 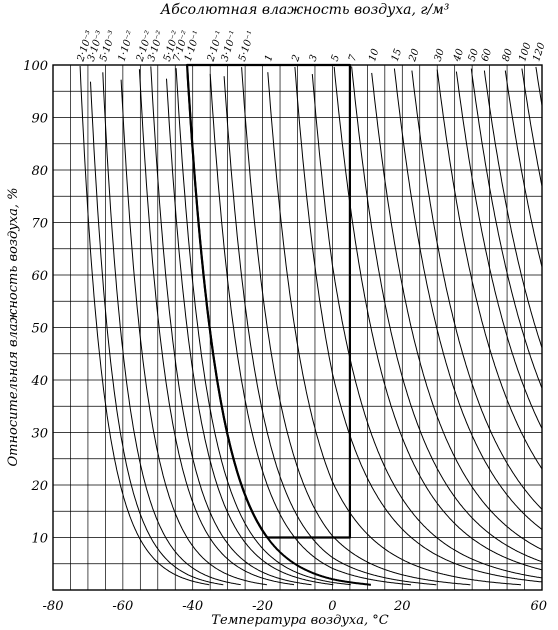 What do you see at coordinates (539, 52) in the screenshot?
I see `curve-label: 120` at bounding box center [539, 52].